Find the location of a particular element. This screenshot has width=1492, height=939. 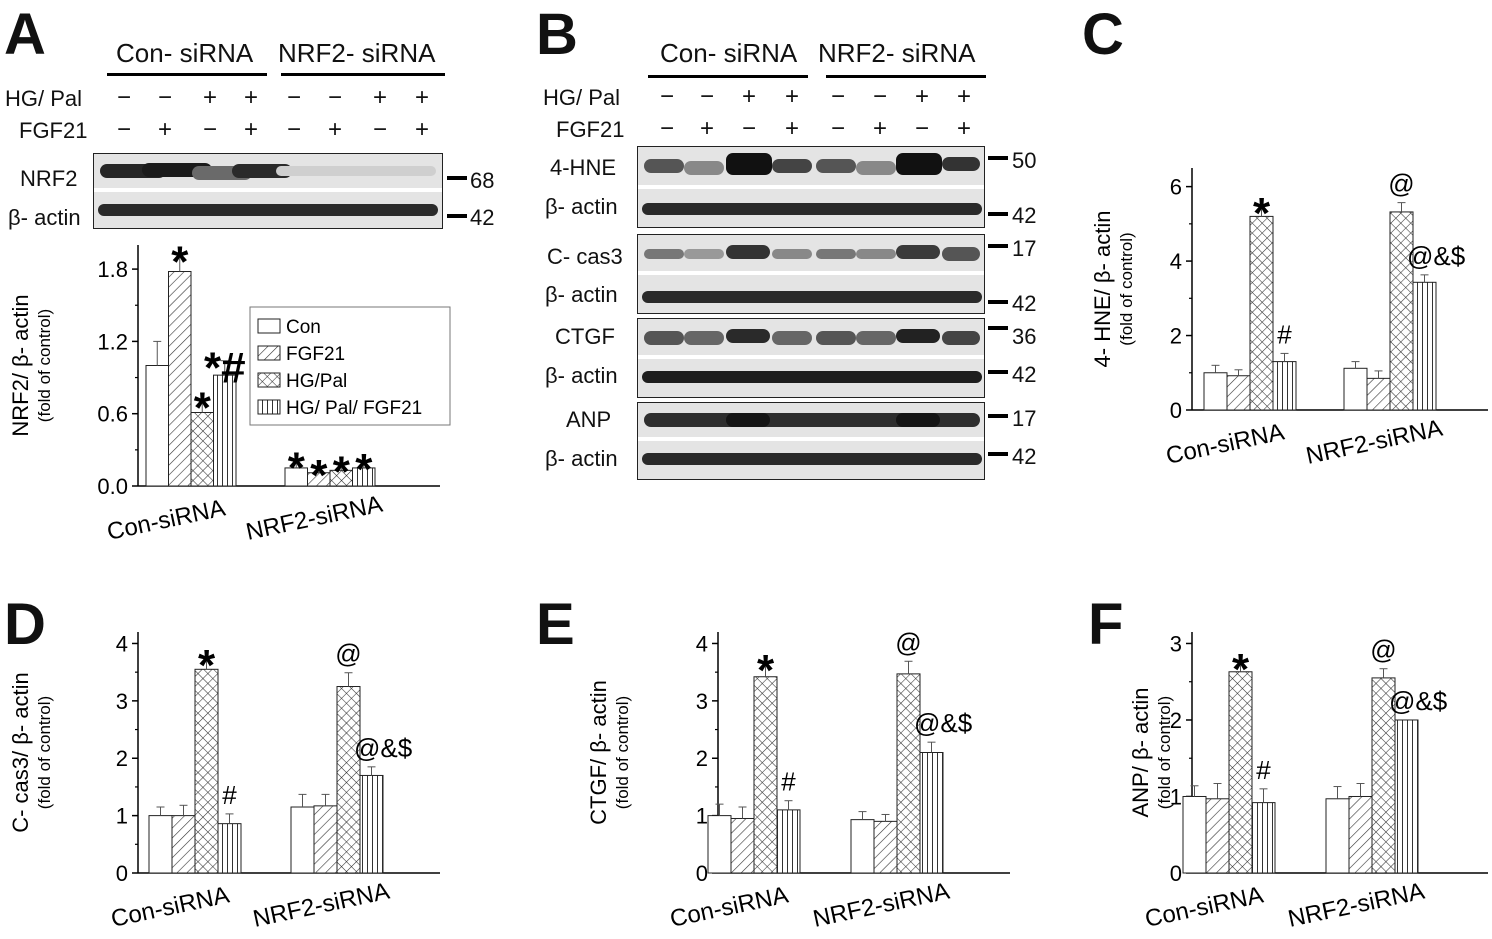

panel-letter-a: A is located at coordinates (25, 34).